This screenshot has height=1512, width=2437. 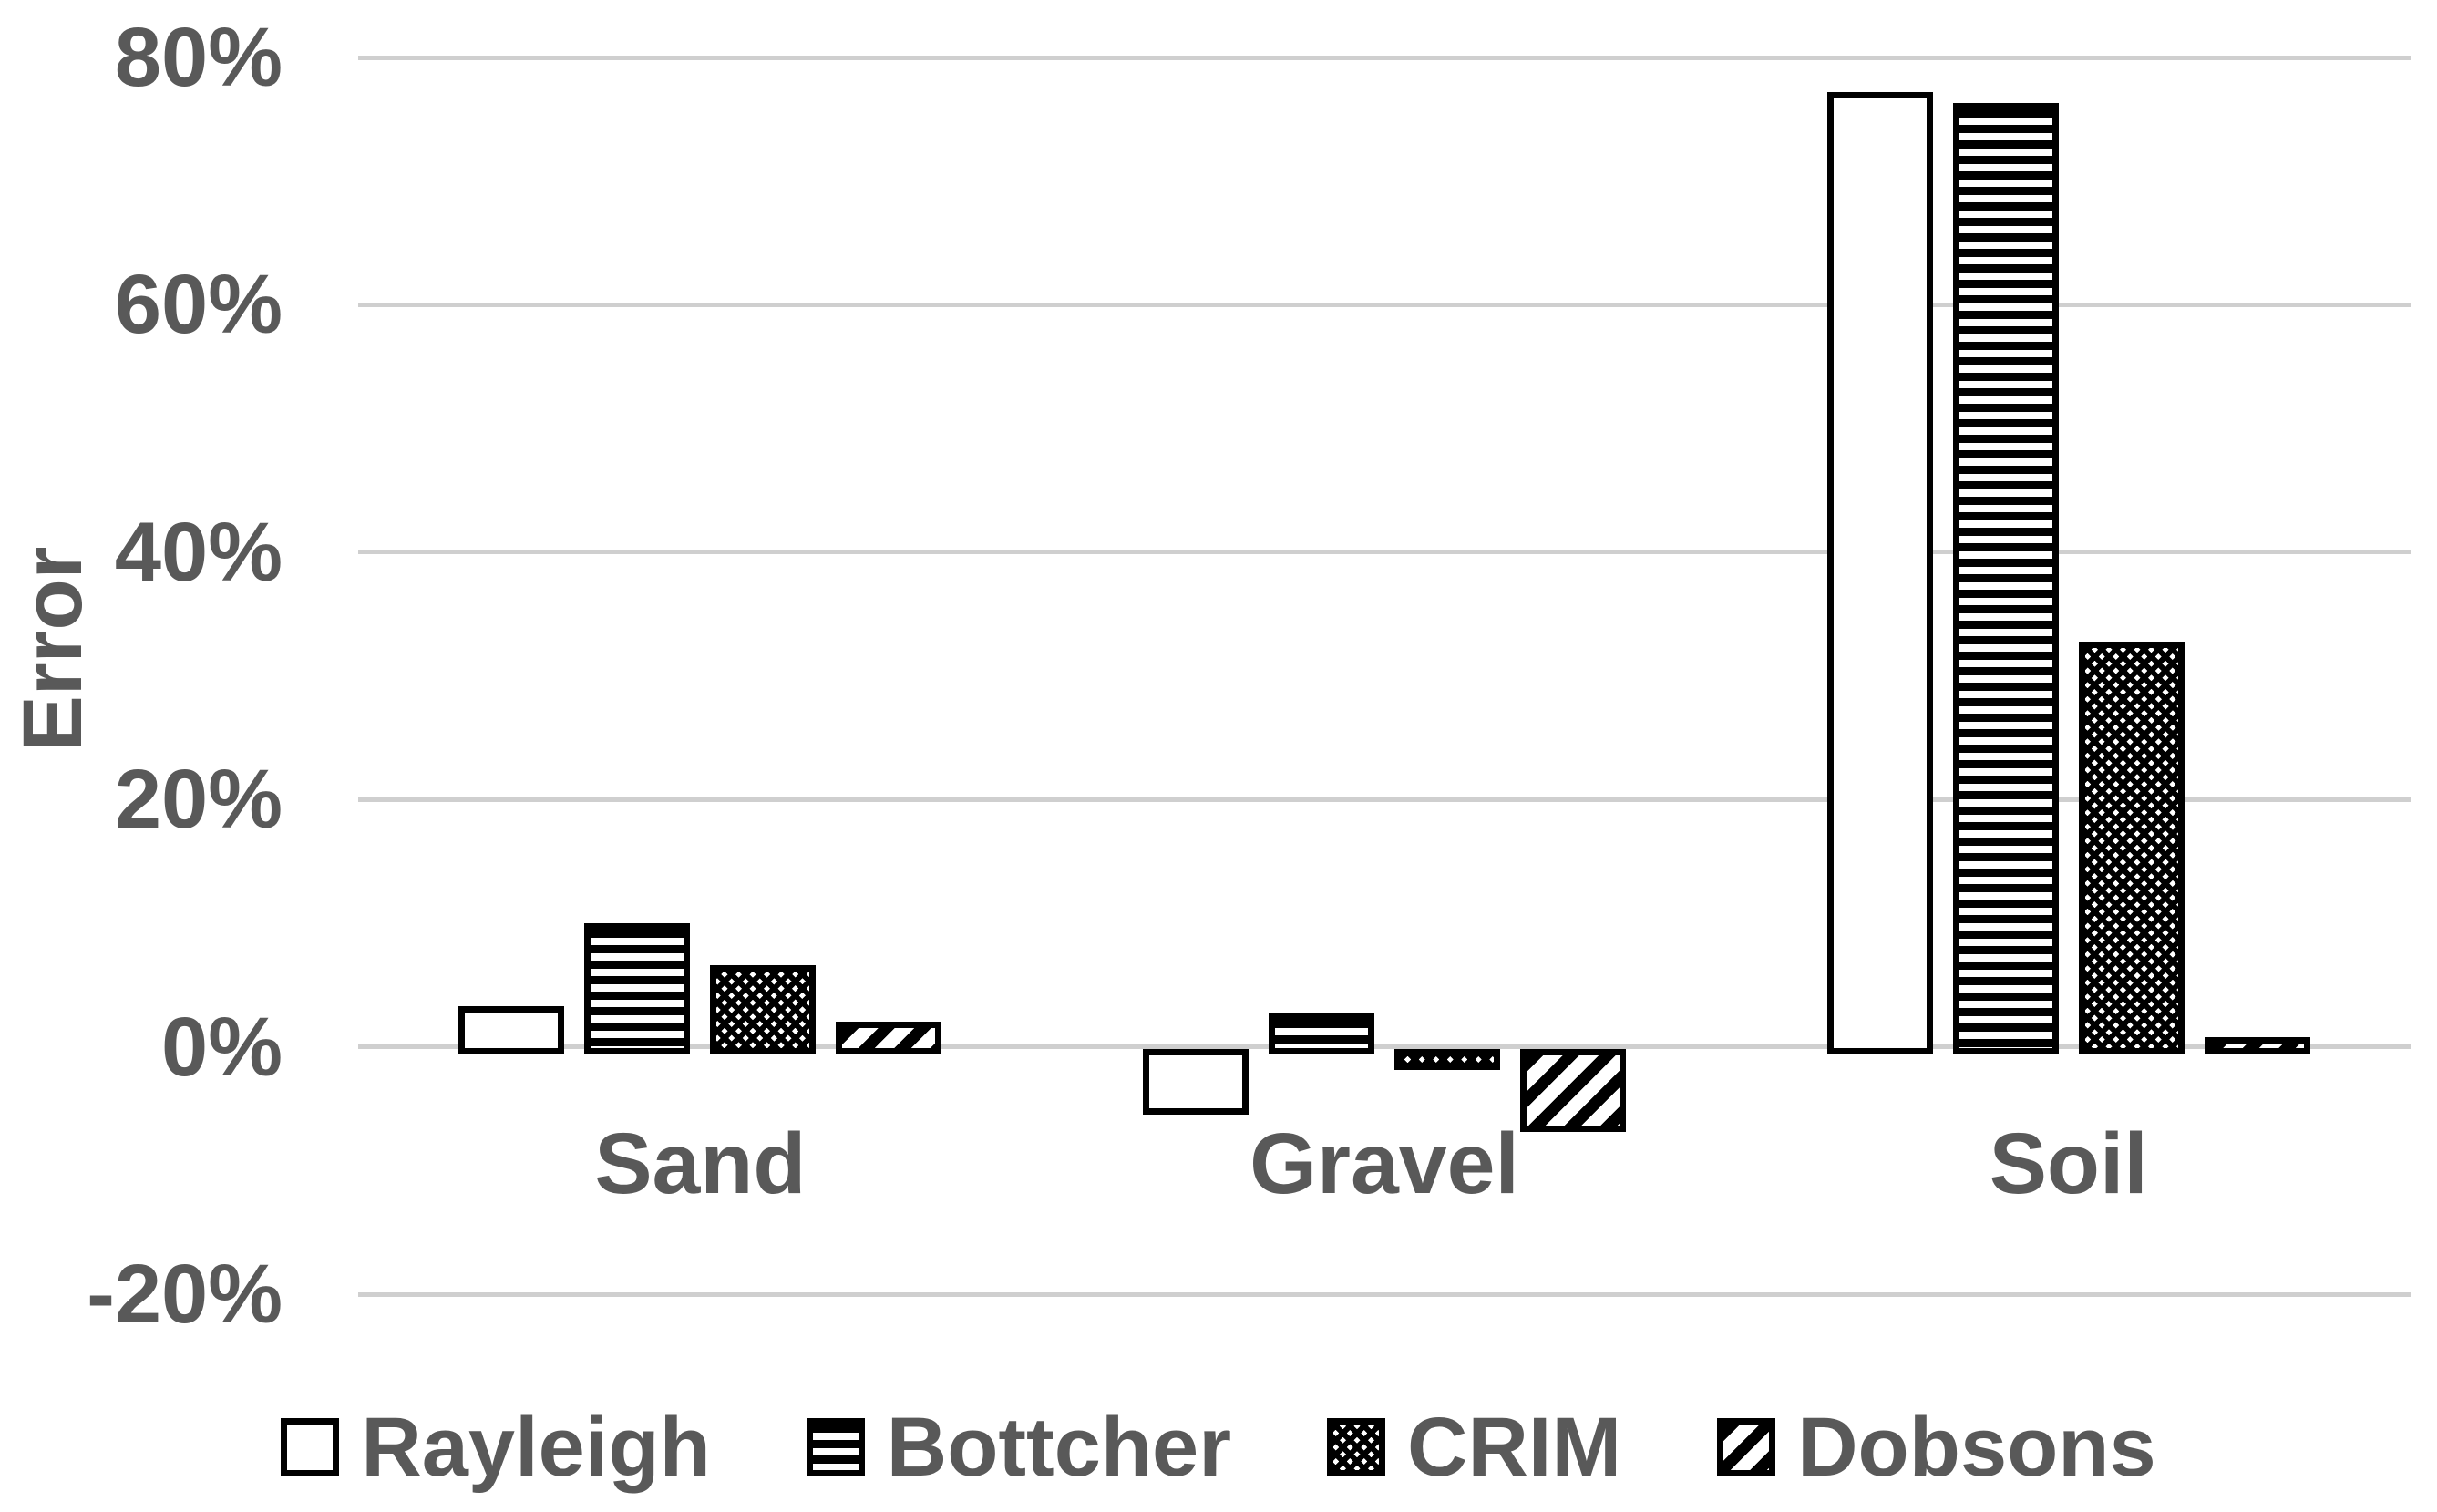 What do you see at coordinates (1384, 304) in the screenshot?
I see `gridline-60-` at bounding box center [1384, 304].